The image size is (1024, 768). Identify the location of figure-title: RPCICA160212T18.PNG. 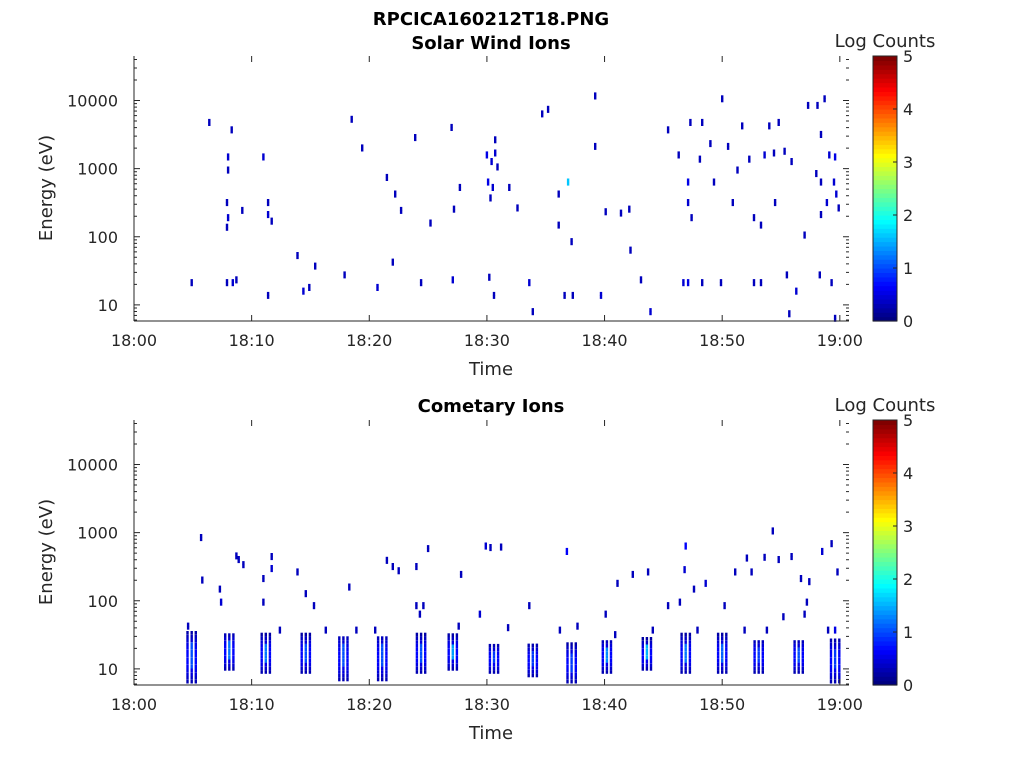
(491, 19).